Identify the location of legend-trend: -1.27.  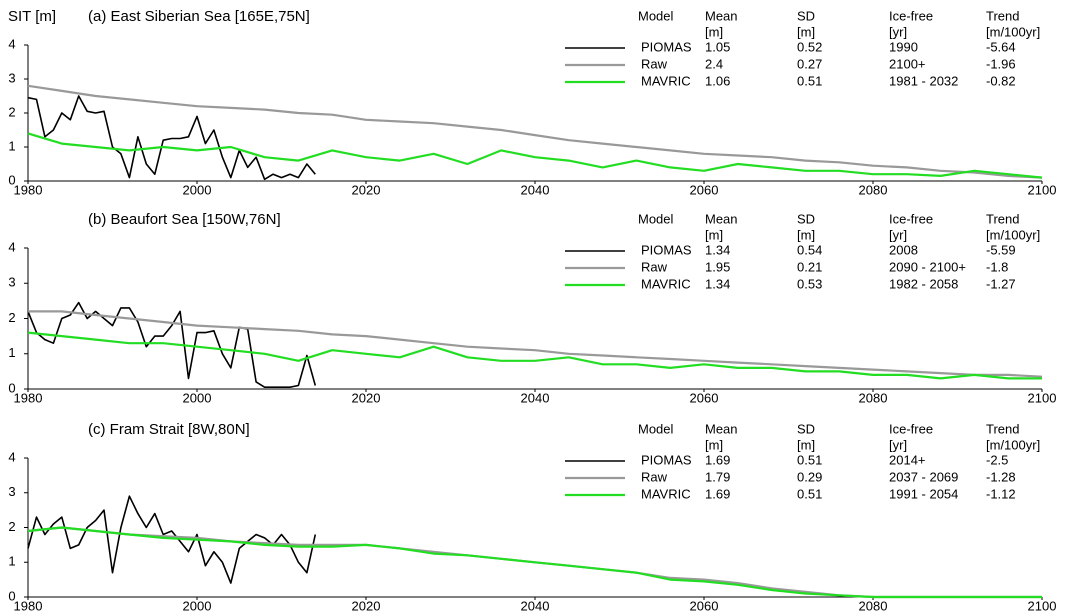
(1001, 283).